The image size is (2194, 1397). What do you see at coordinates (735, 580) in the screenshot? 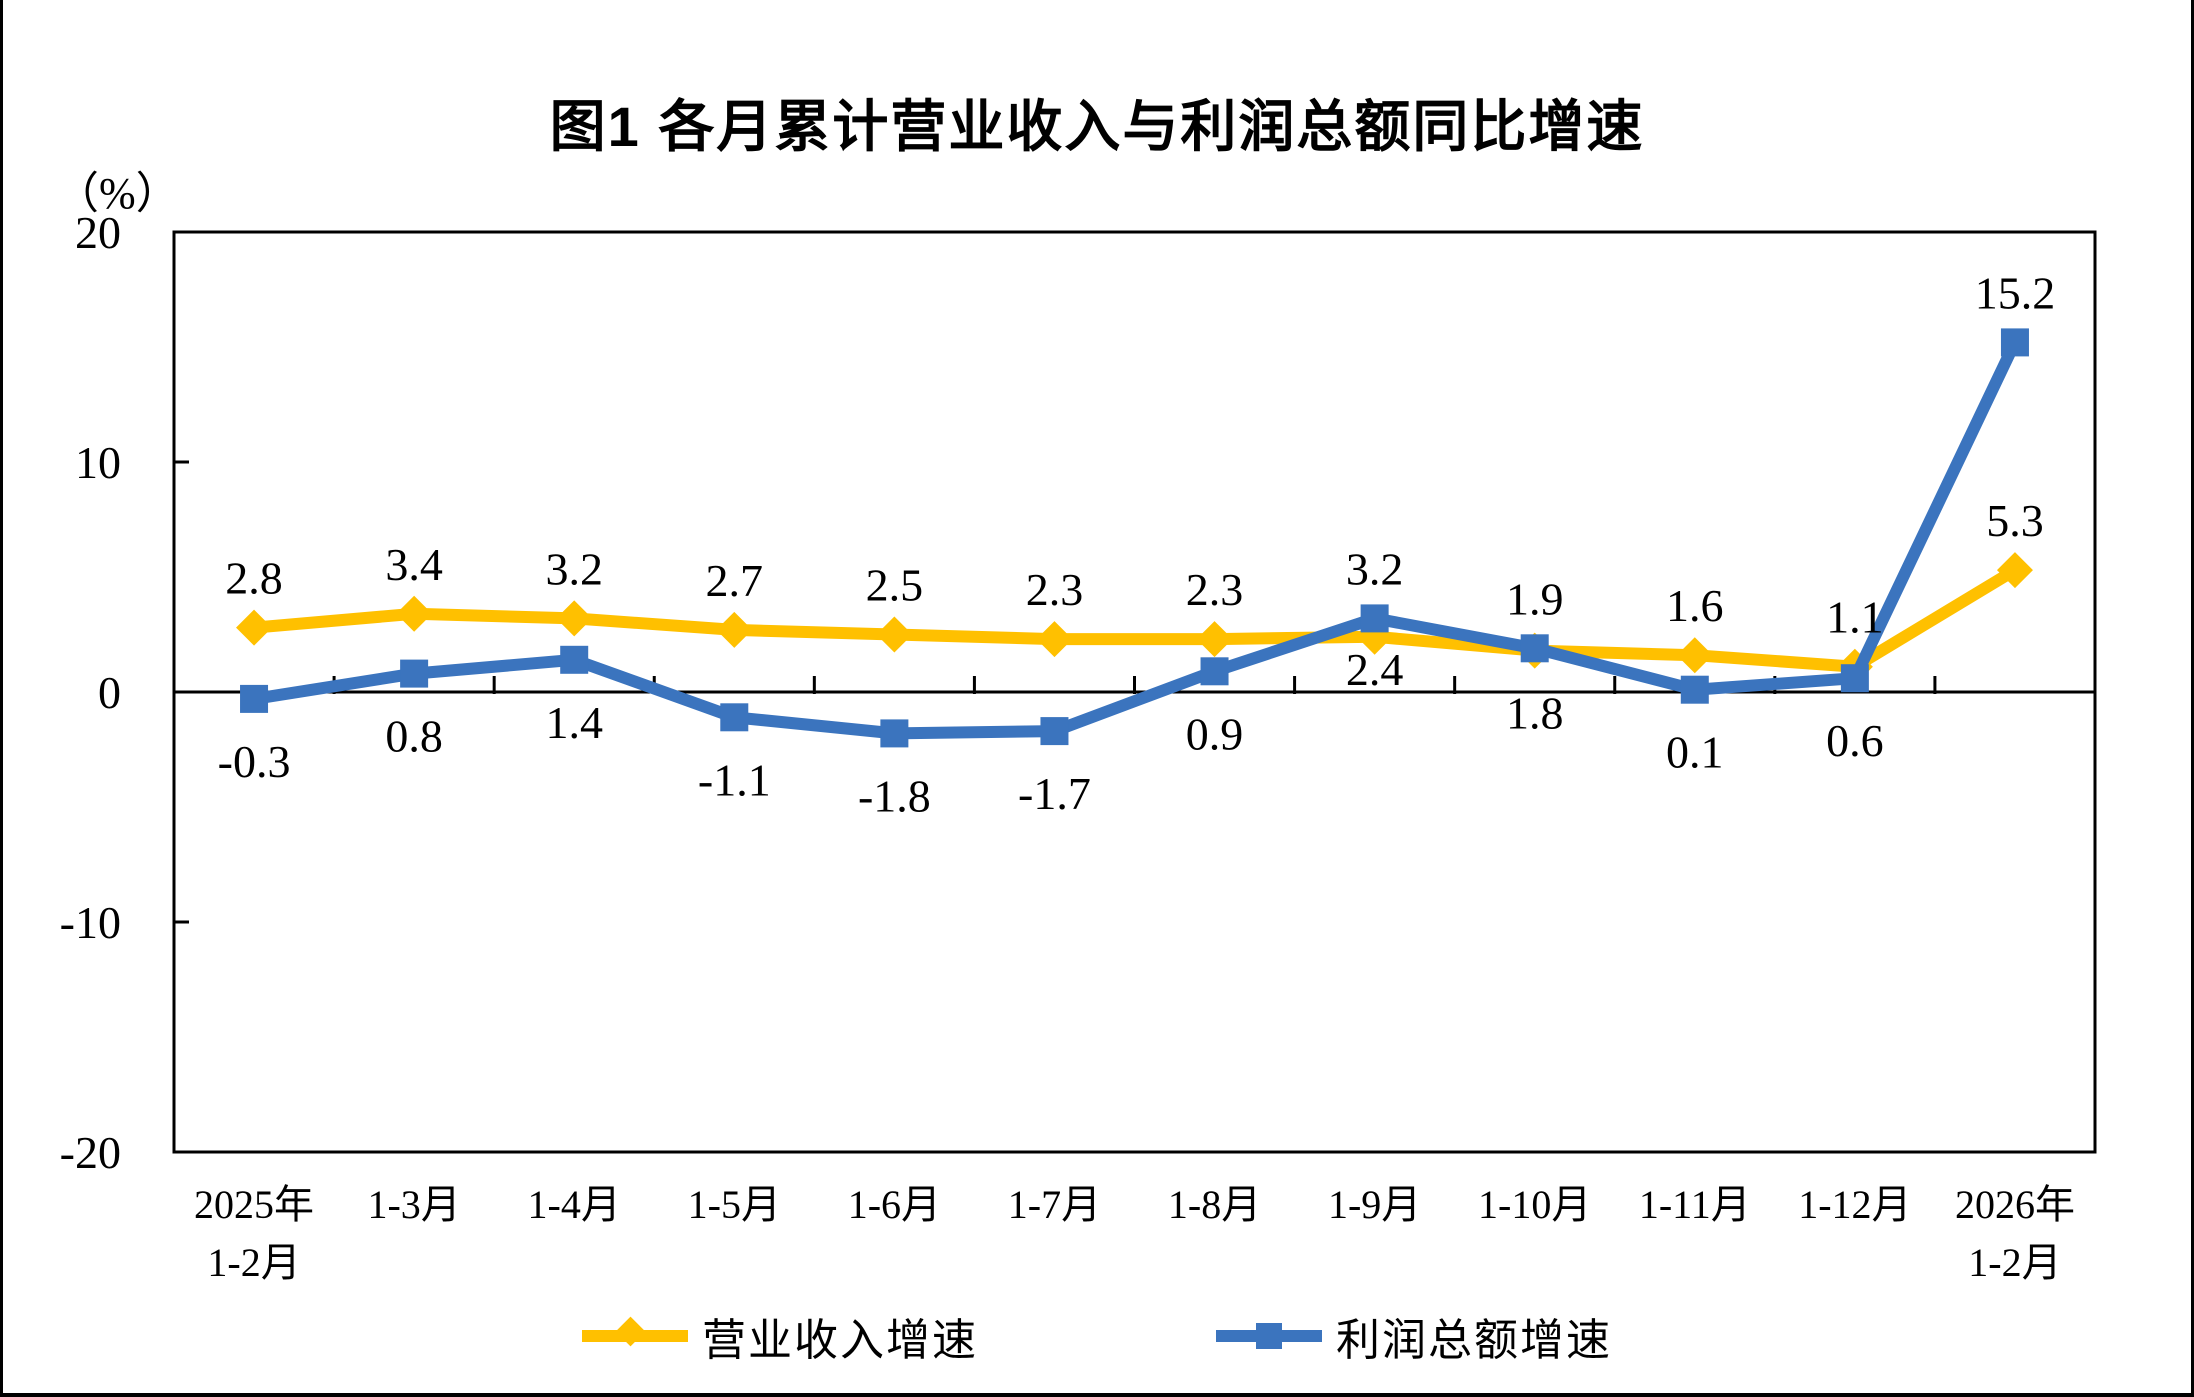
I see `series-0-data-label: 2.7` at bounding box center [735, 580].